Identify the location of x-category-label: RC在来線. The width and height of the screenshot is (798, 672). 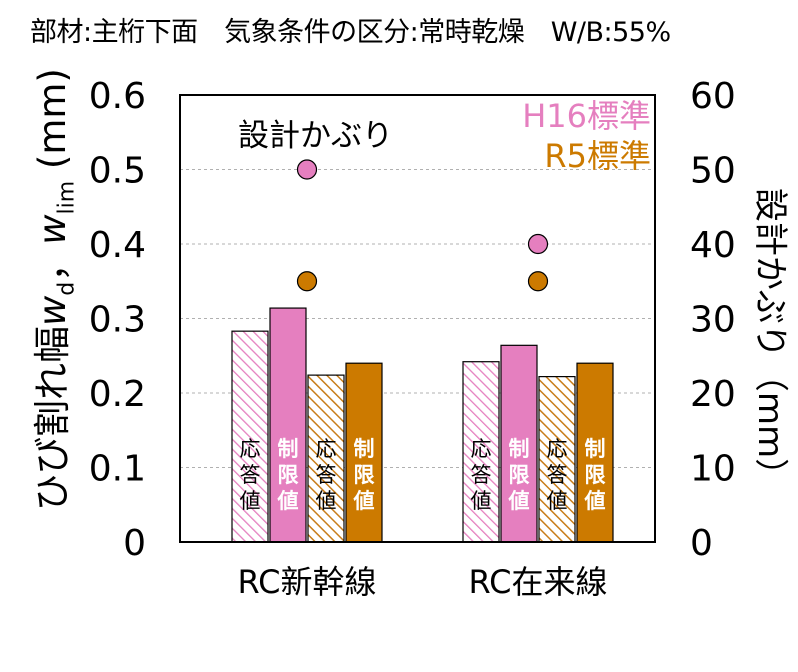
(538, 582).